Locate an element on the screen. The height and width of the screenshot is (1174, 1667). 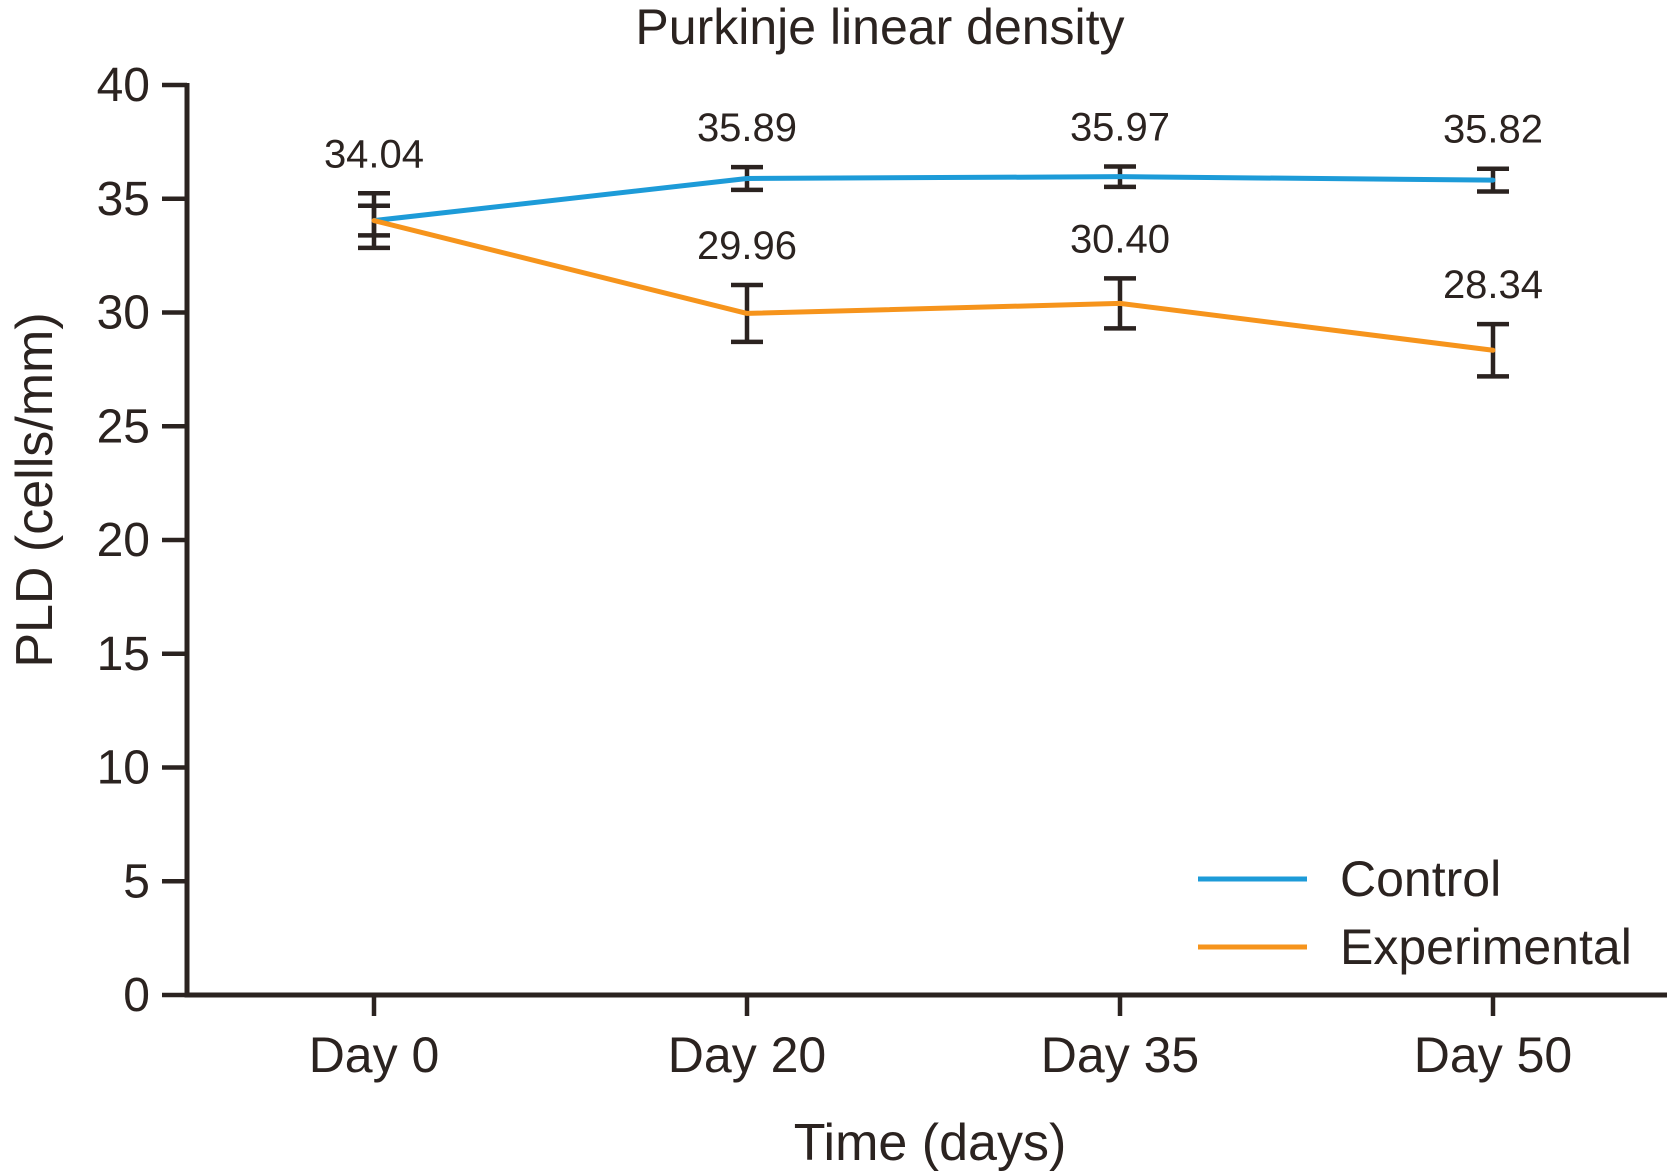
series-line-control is located at coordinates (933, 199).